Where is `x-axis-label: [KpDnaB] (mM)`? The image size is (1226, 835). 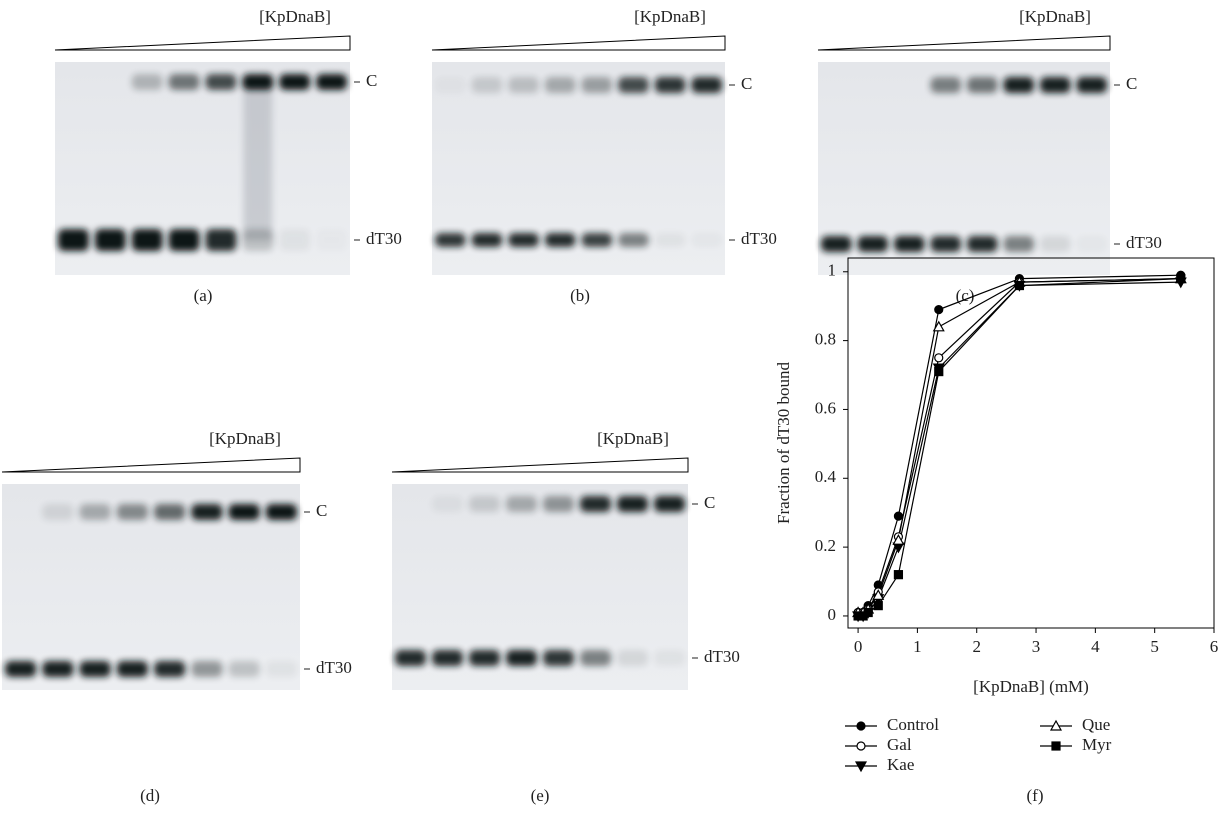 x-axis-label: [KpDnaB] (mM) is located at coordinates (1031, 686).